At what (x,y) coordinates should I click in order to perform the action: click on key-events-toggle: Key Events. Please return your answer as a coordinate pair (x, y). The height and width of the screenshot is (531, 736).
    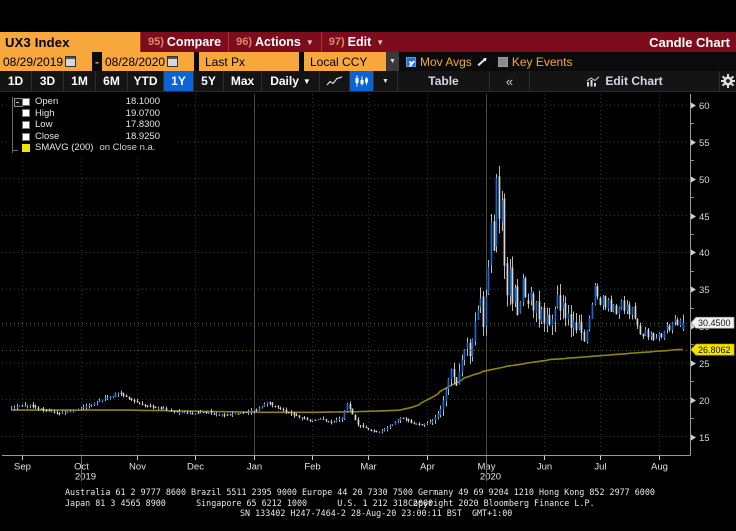
    Looking at the image, I should click on (534, 61).